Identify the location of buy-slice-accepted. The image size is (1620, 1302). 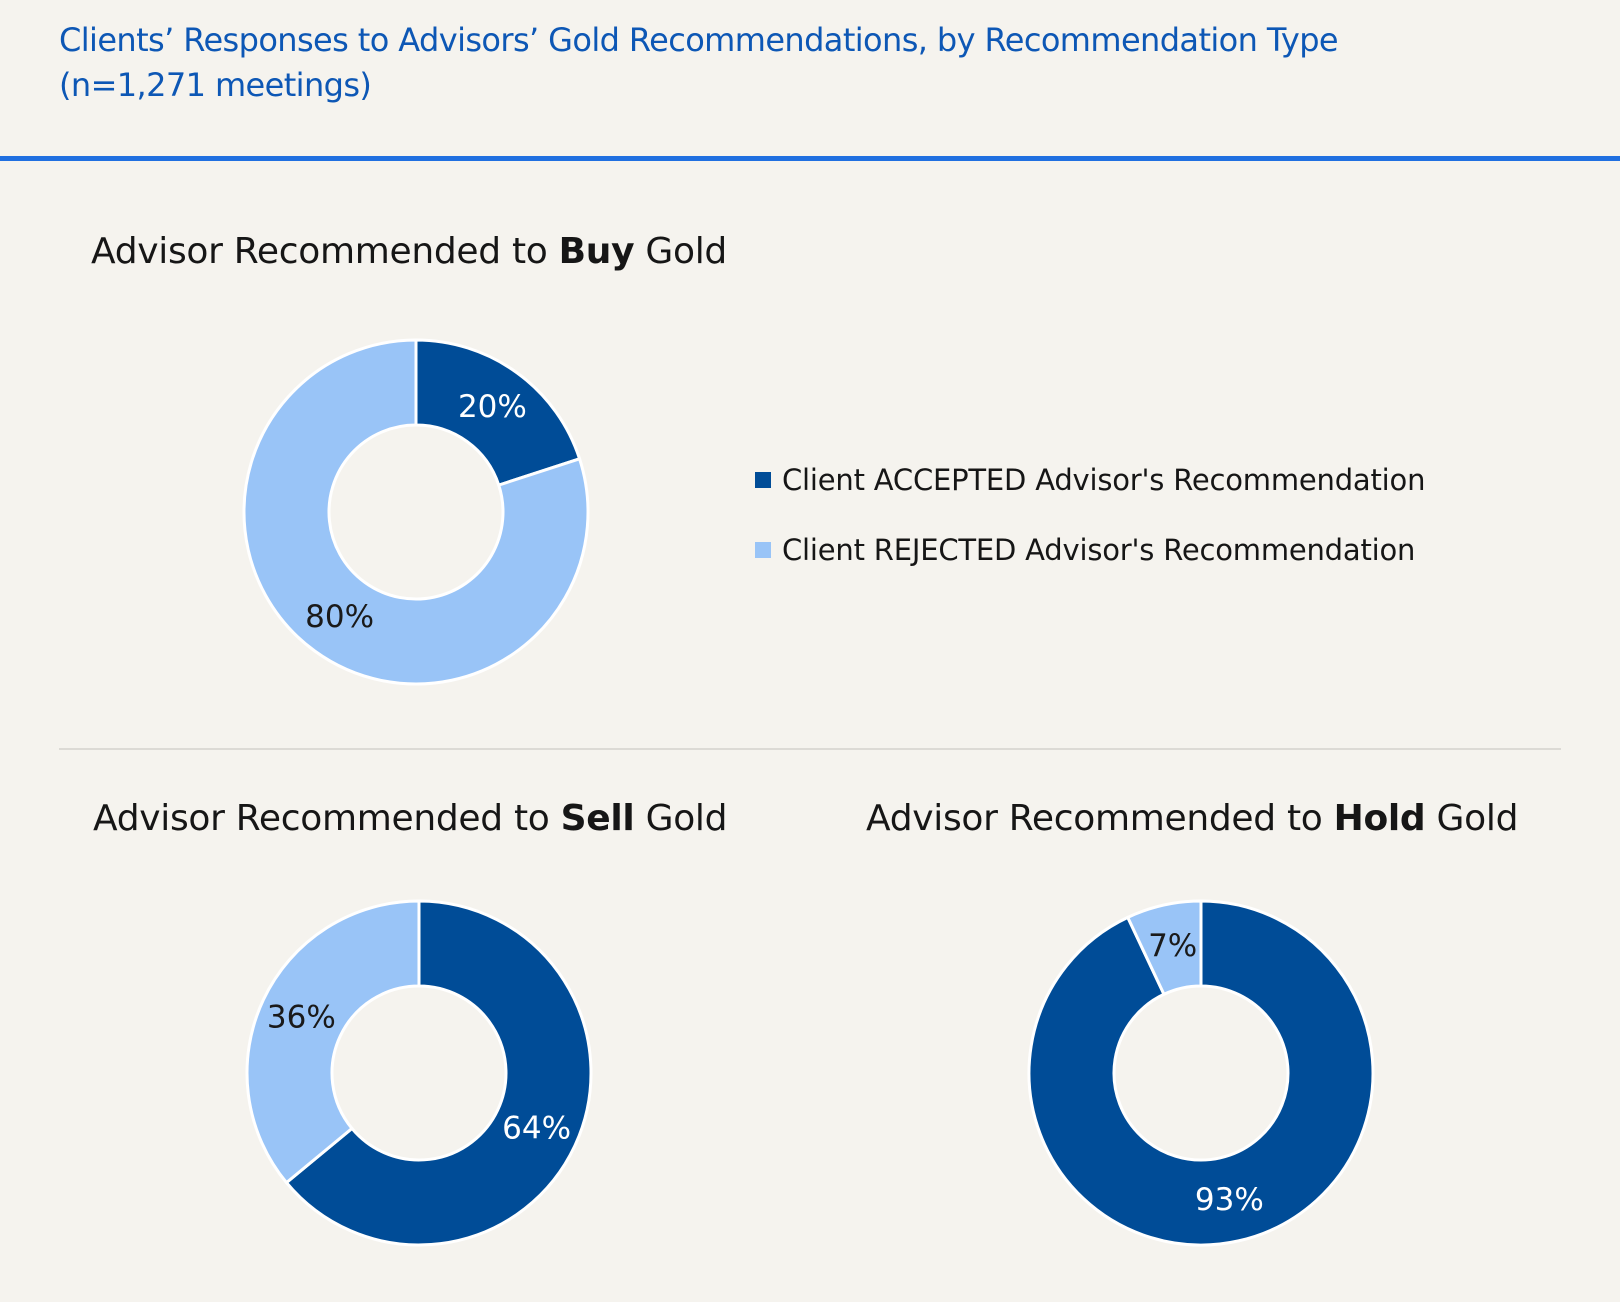
(498, 412).